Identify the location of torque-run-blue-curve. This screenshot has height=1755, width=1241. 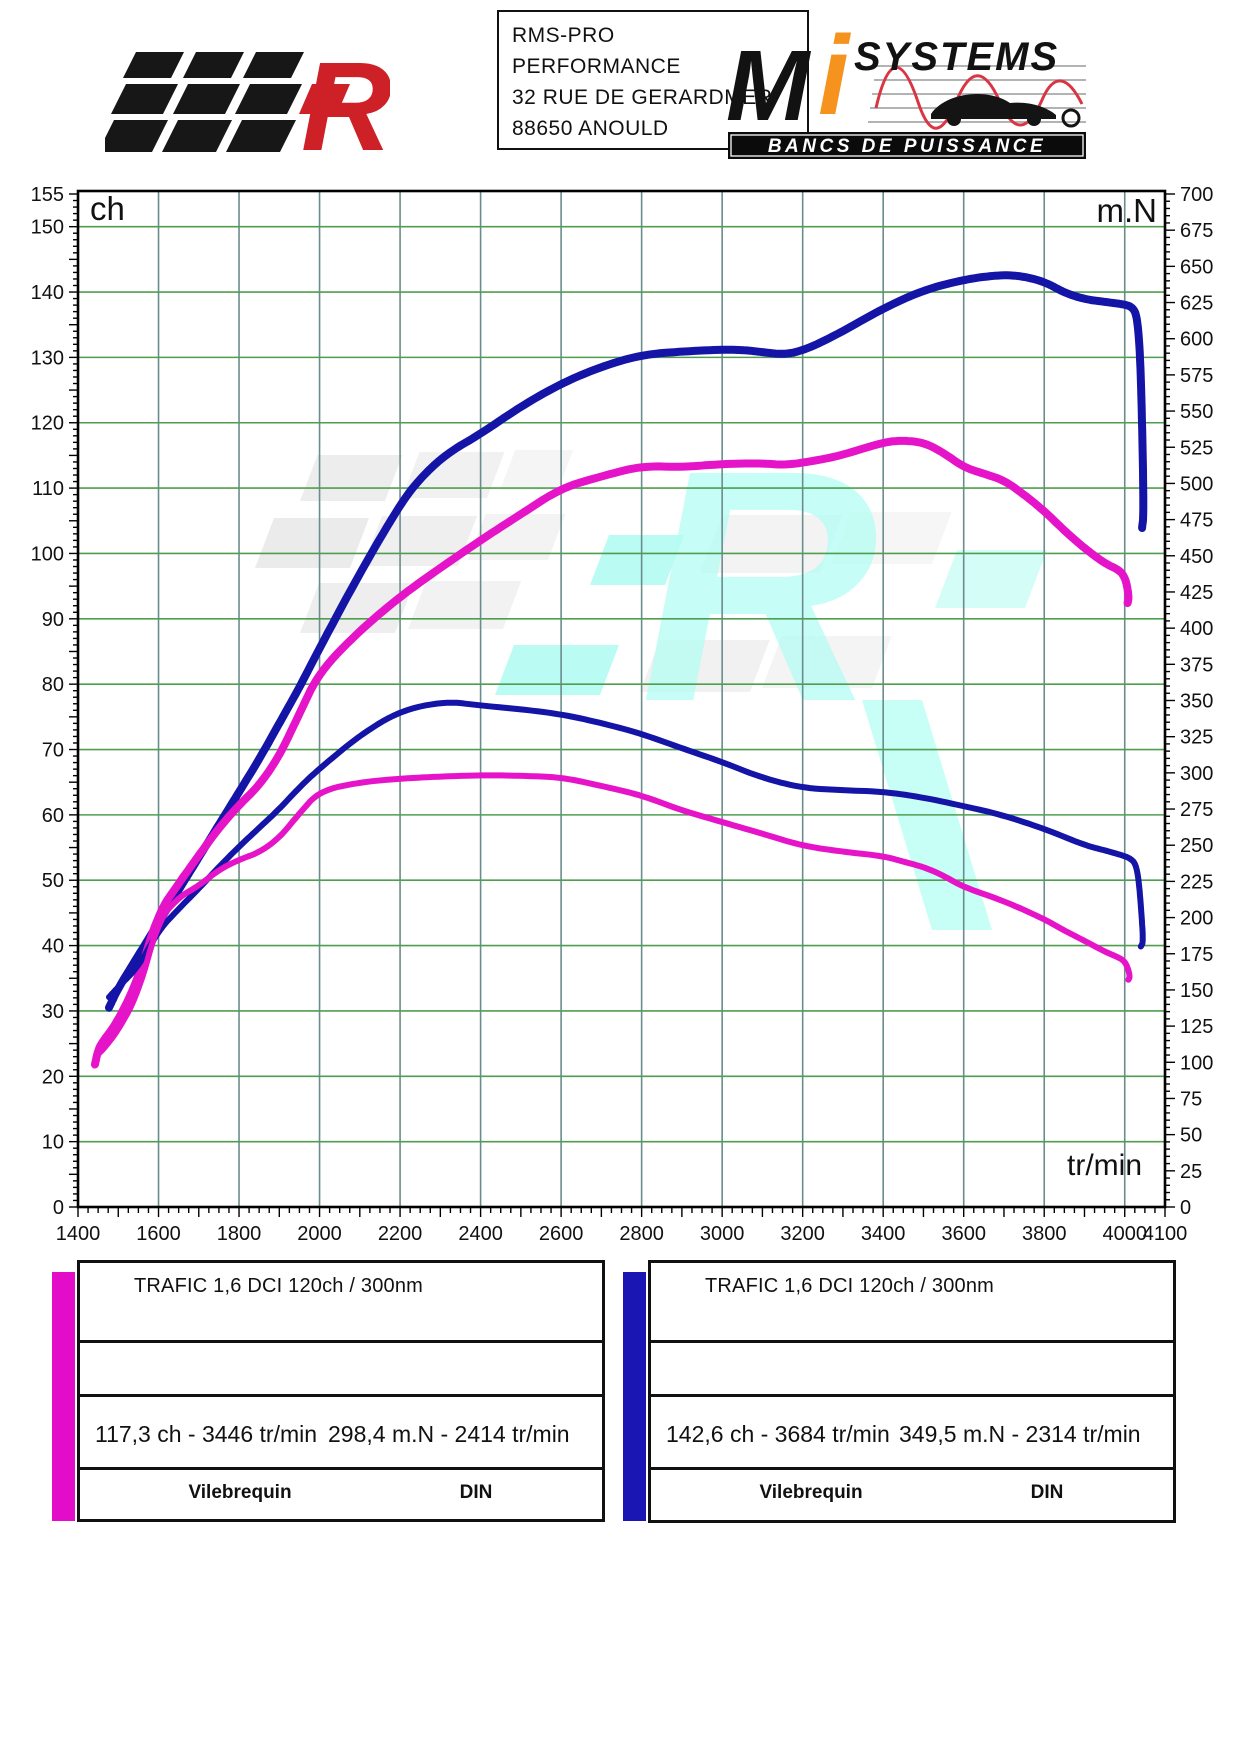
(626, 850).